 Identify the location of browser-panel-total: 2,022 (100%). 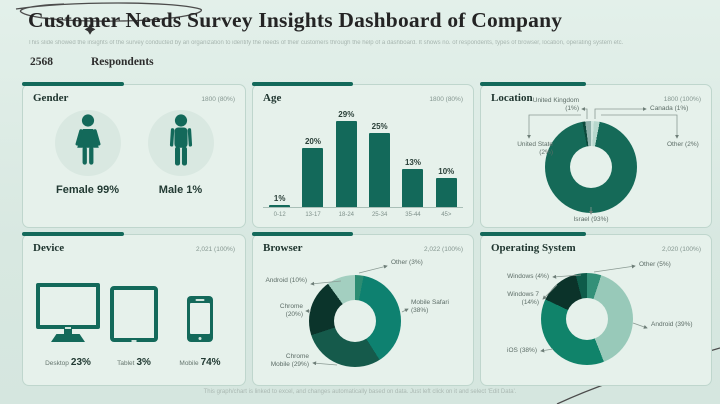
(443, 249).